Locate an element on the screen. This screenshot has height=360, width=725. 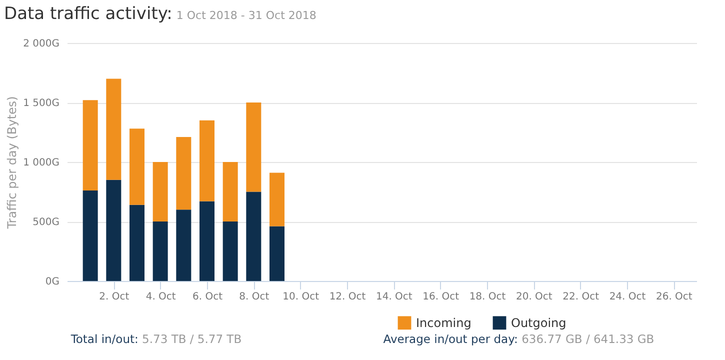
x-tick-label: 10. Oct is located at coordinates (301, 297).